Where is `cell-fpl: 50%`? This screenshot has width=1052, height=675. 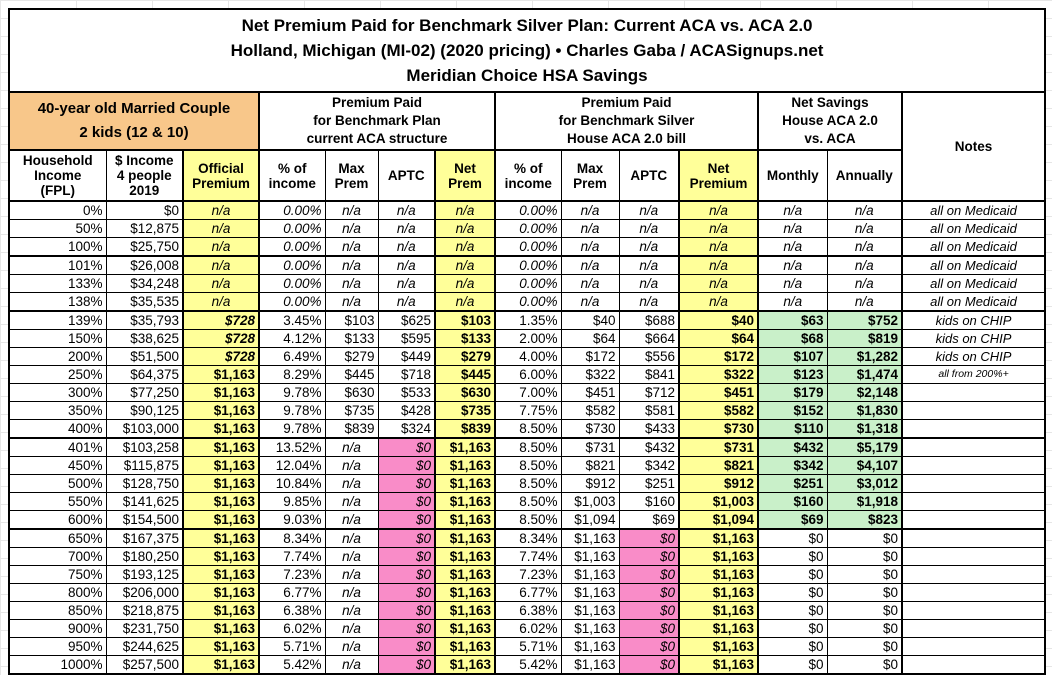 cell-fpl: 50% is located at coordinates (57, 228).